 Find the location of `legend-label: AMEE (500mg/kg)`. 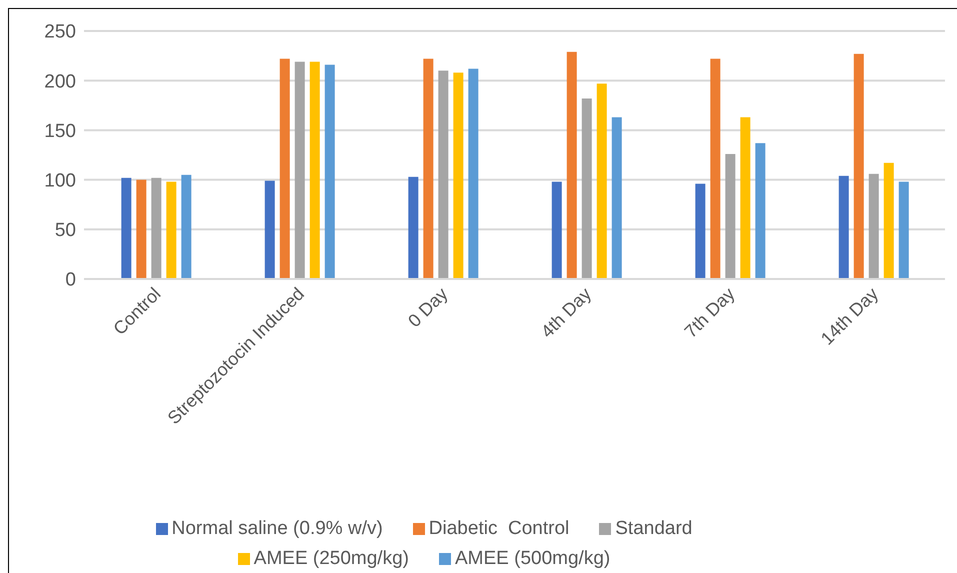

legend-label: AMEE (500mg/kg) is located at coordinates (532, 558).